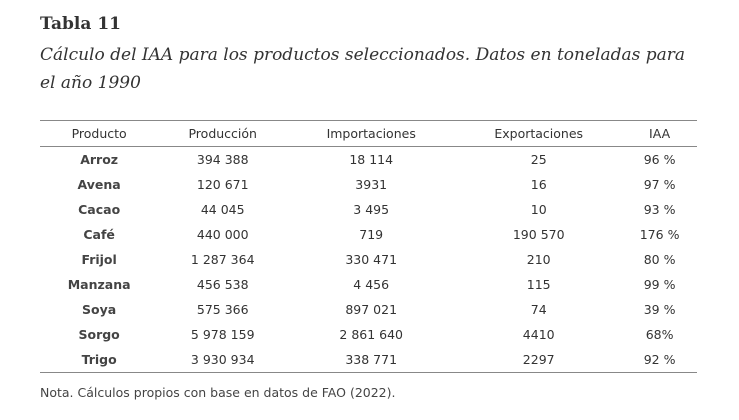  I want to click on table-cell: 10, so click(538, 209).